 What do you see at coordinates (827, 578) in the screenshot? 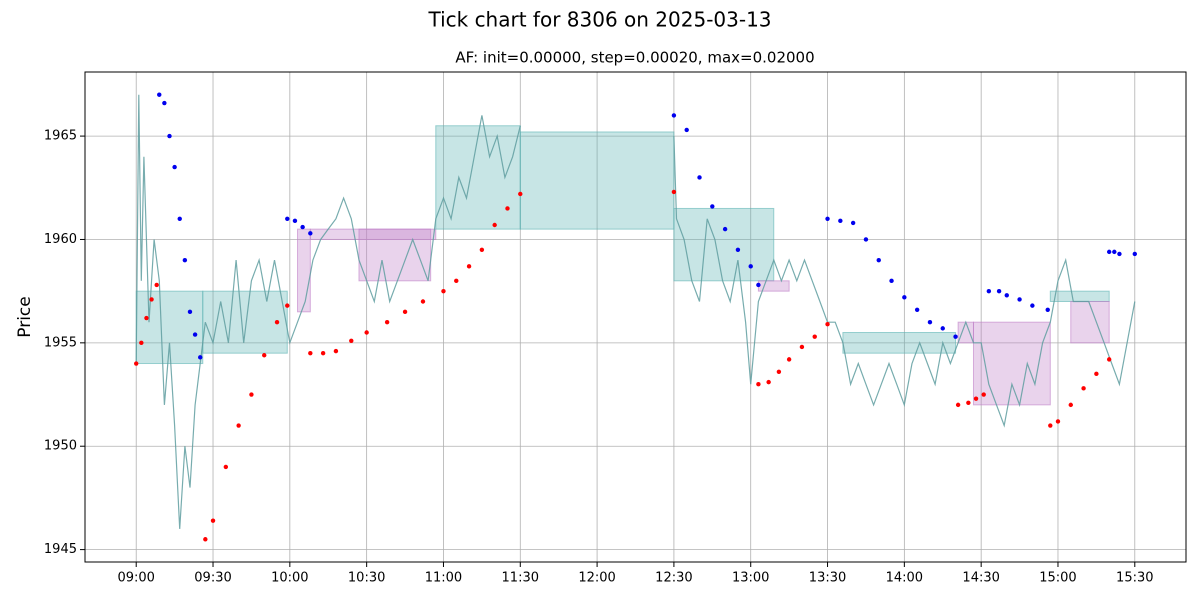
I see `x-tick-label: 13:30` at bounding box center [827, 578].